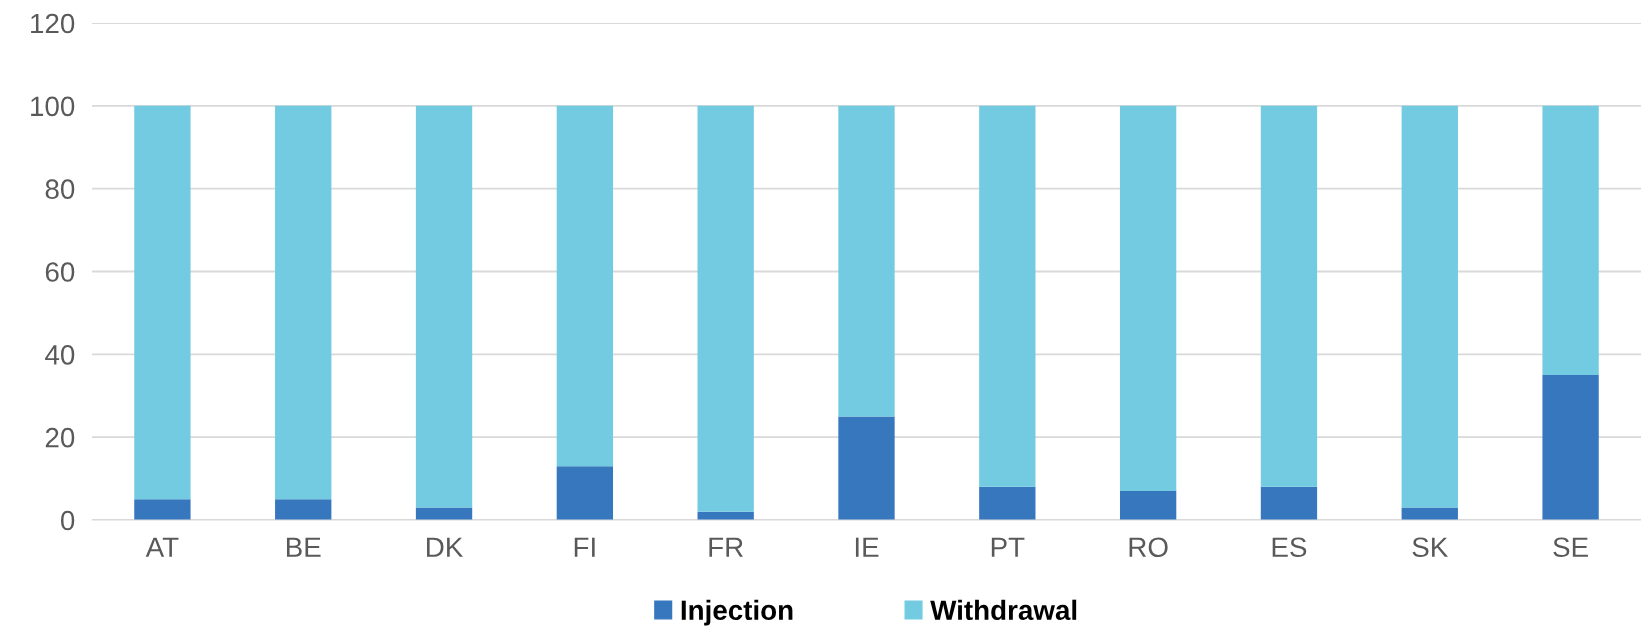  What do you see at coordinates (303, 547) in the screenshot?
I see `x-tick-label: BE` at bounding box center [303, 547].